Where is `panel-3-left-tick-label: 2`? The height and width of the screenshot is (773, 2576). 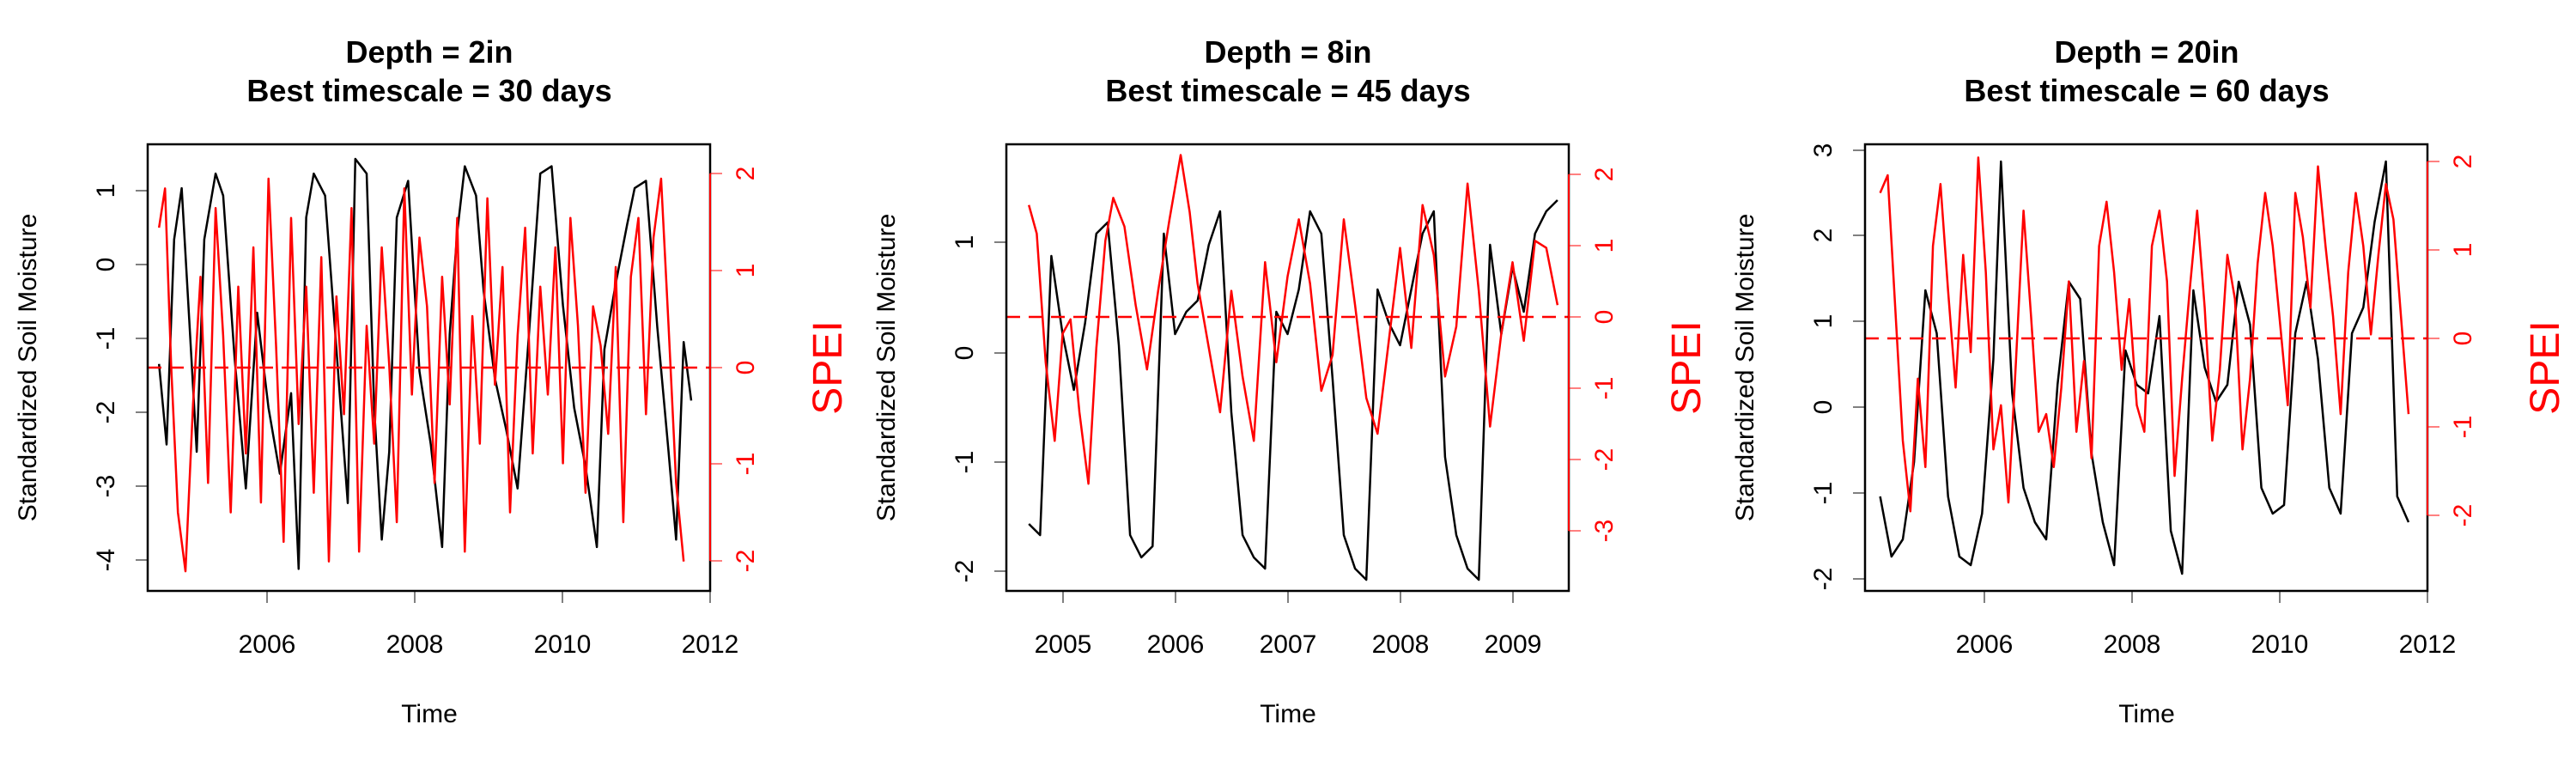 panel-3-left-tick-label: 2 is located at coordinates (1823, 236).